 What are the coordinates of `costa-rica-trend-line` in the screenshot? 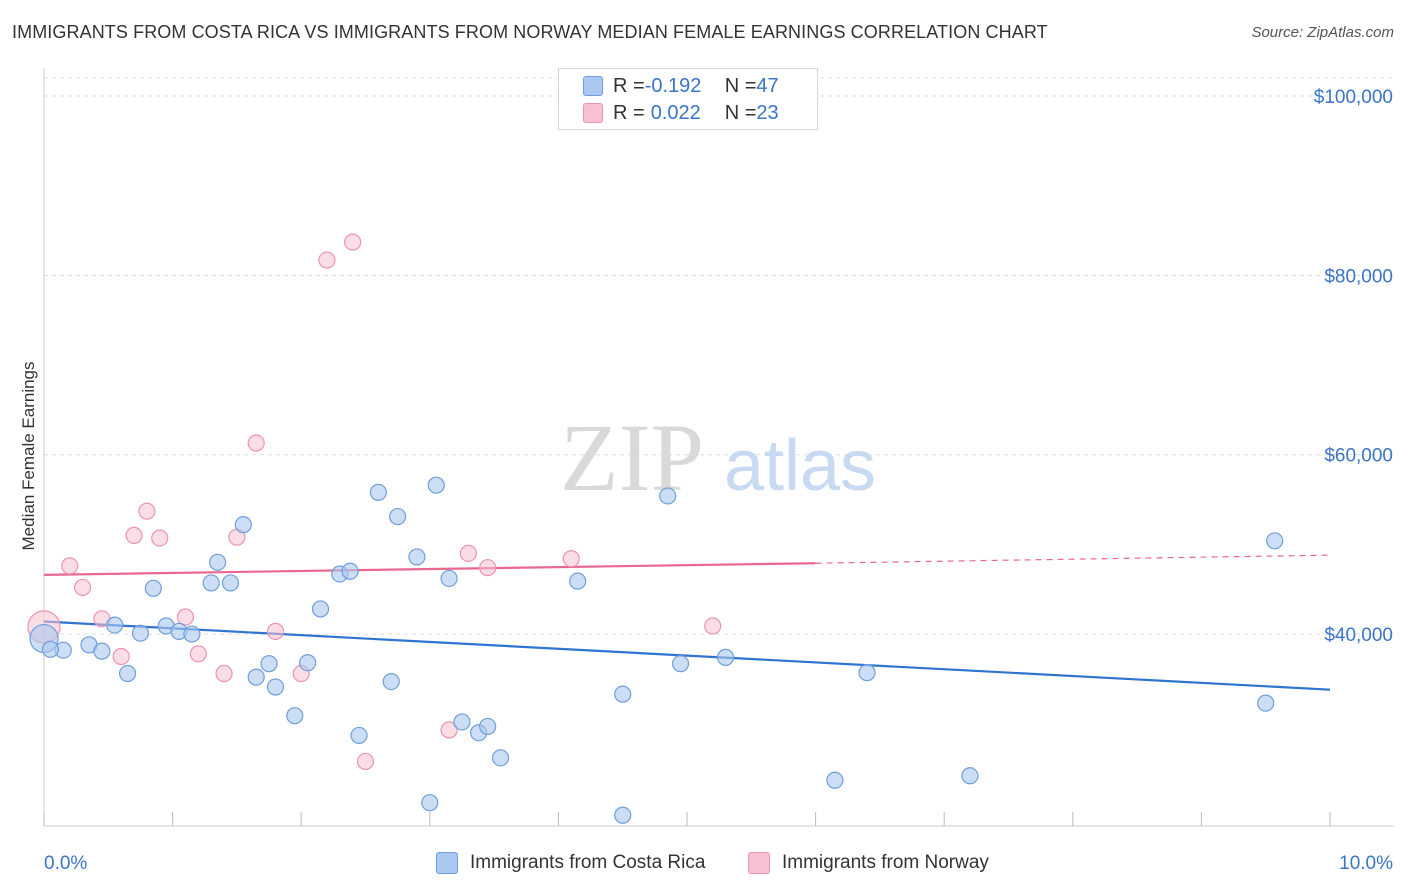 It's located at (687, 655).